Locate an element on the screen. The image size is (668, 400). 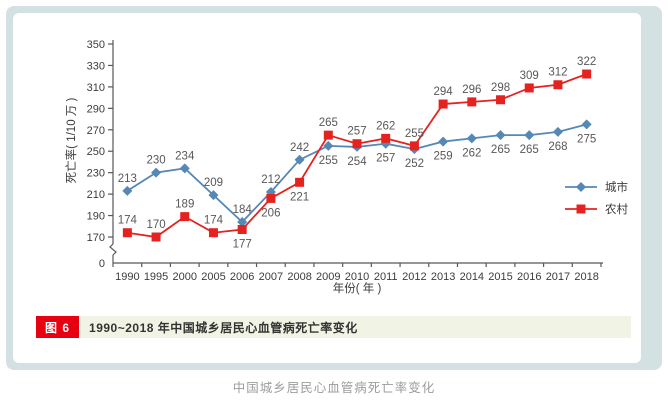
svg-text: 234 is located at coordinates (185, 156).